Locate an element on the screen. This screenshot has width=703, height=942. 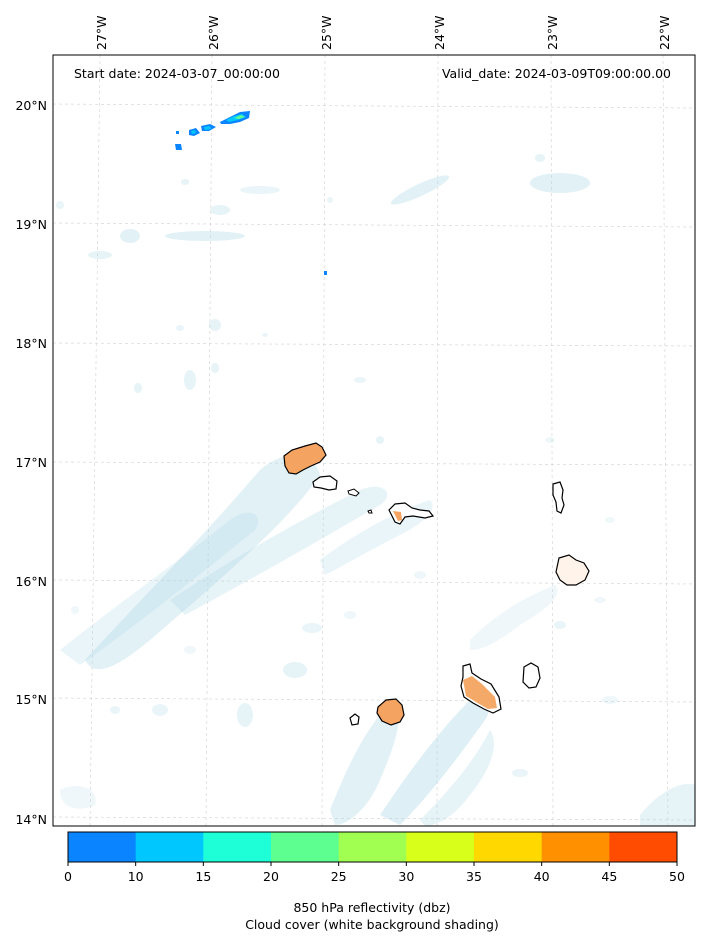
colorbar-ticks: 0 10 15 20 25 30 35 40 45 50 is located at coordinates (374, 873).